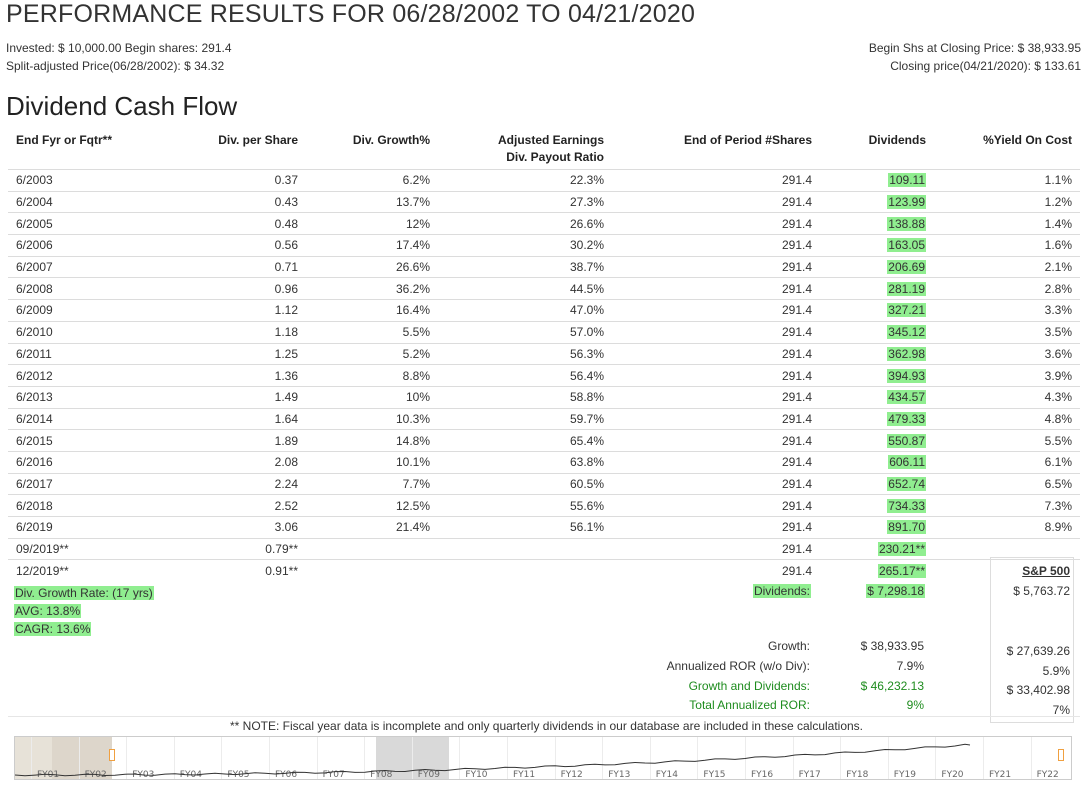 Image resolution: width=1091 pixels, height=792 pixels. What do you see at coordinates (232, 527) in the screenshot?
I see `cell-div-per-share: 3.06` at bounding box center [232, 527].